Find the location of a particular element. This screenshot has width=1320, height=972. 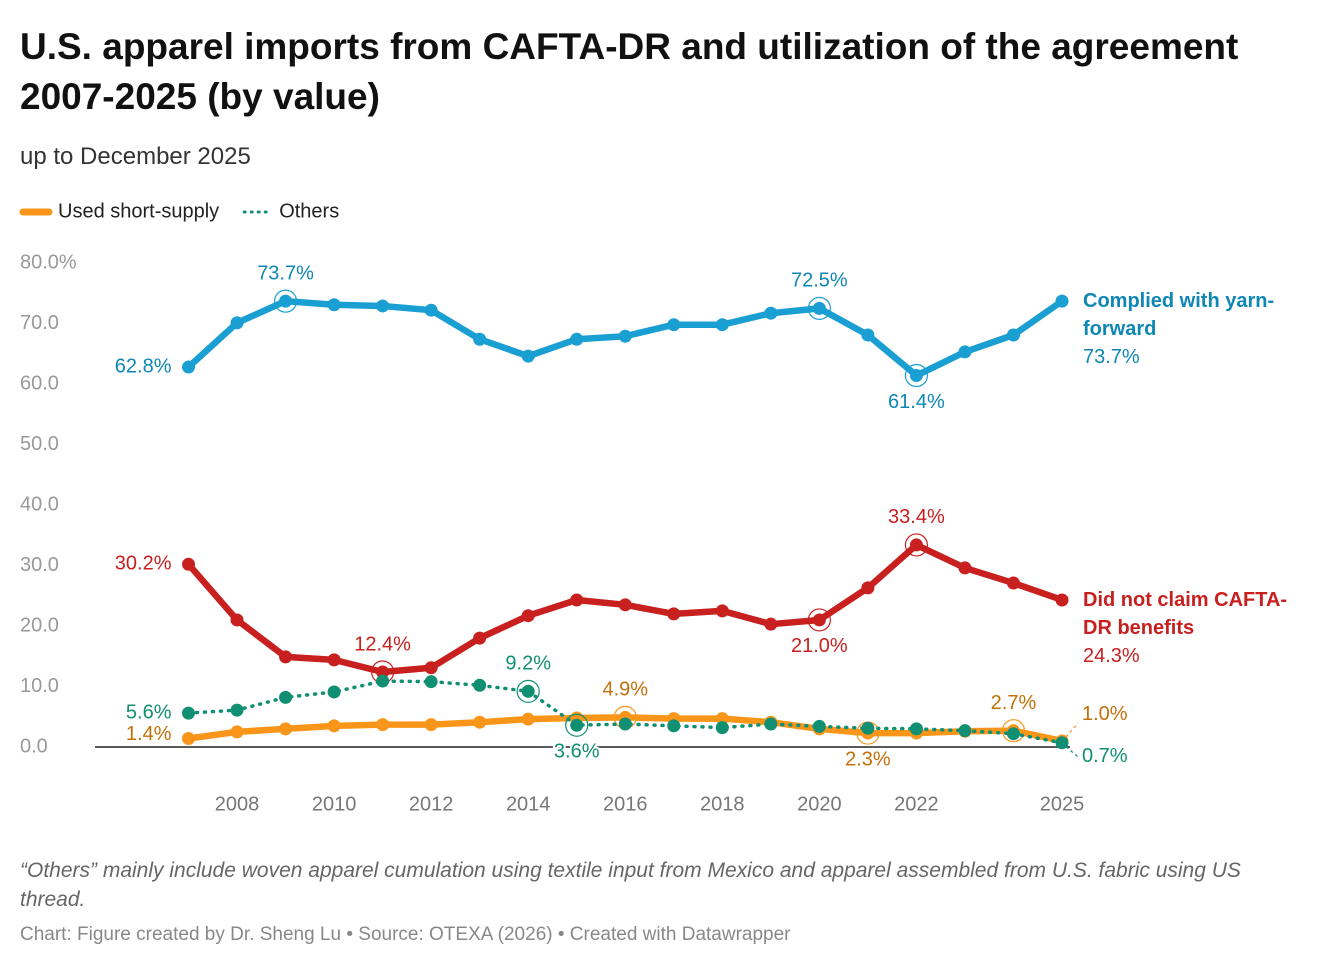

y-tick-label: 10.0 is located at coordinates (39, 686).